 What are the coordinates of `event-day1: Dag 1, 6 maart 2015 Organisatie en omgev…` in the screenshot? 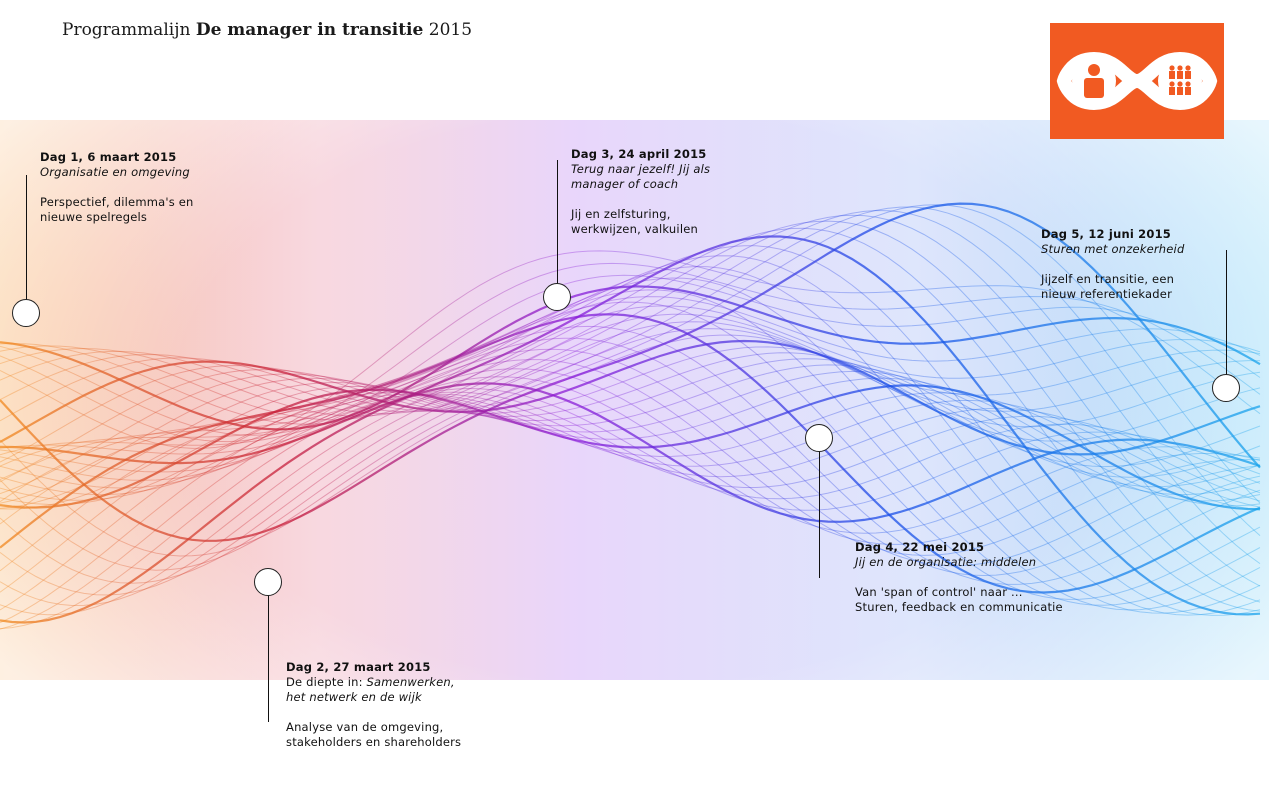 It's located at (117, 187).